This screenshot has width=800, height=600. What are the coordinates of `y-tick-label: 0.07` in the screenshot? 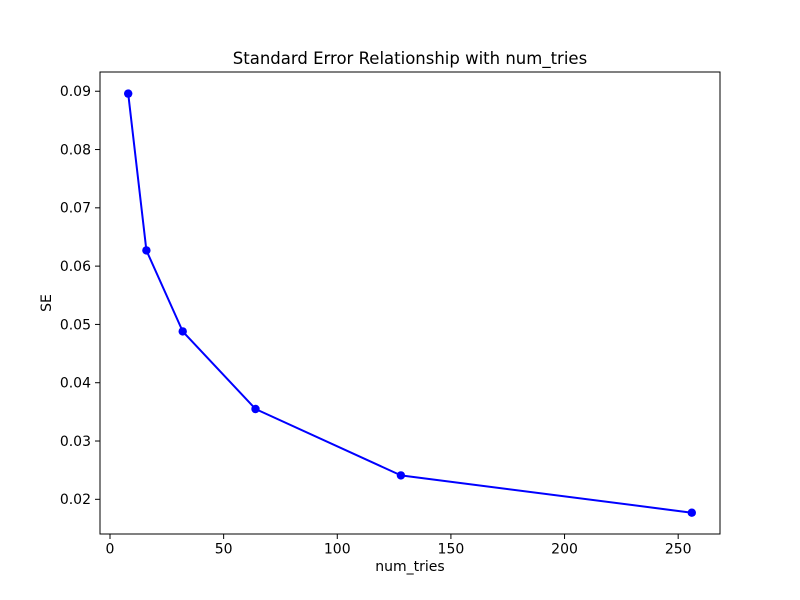 It's located at (75, 209).